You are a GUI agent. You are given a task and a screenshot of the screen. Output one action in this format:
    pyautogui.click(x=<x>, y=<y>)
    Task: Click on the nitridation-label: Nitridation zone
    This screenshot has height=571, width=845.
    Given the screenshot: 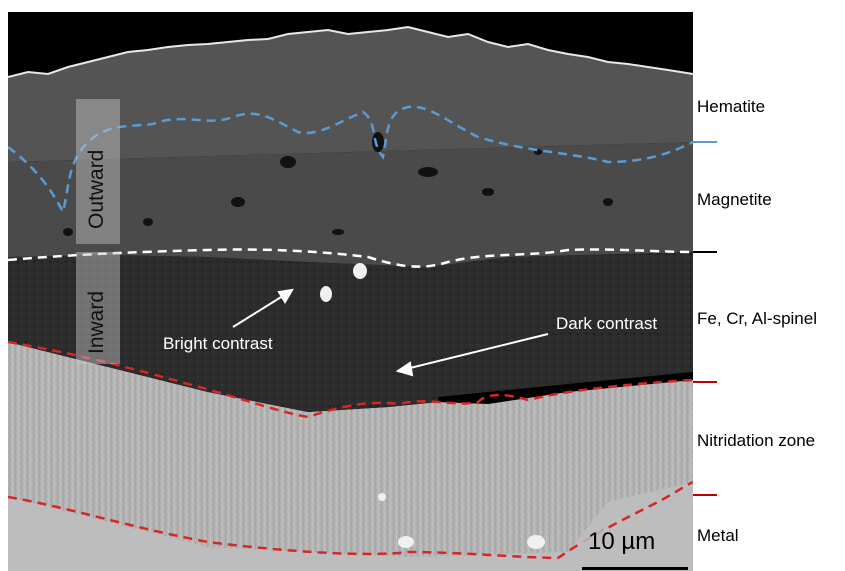 What is the action you would take?
    pyautogui.click(x=756, y=440)
    